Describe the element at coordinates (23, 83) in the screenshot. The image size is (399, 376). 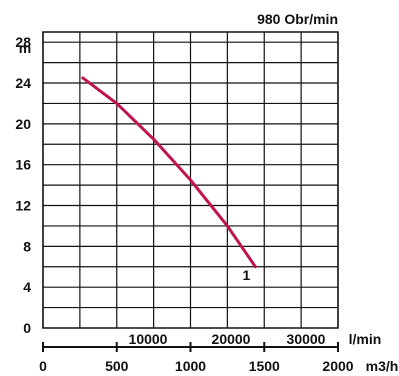
I see `y-tick-label: 24` at that location.